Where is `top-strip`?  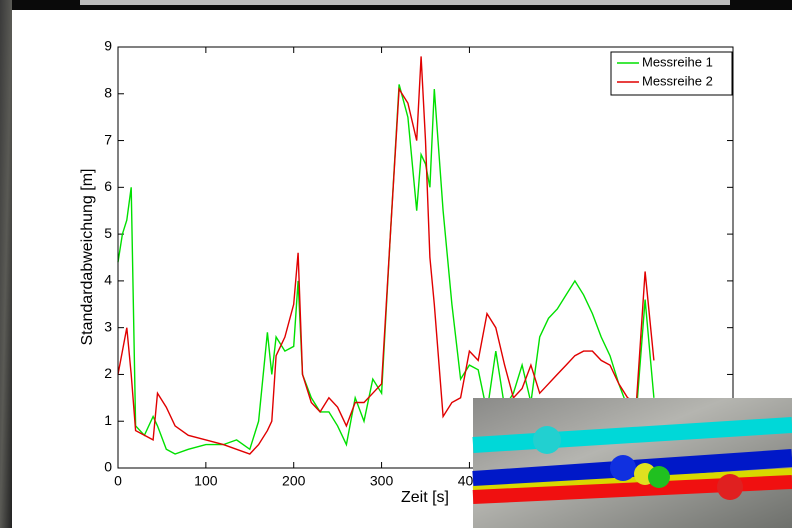
top-strip is located at coordinates (405, 2).